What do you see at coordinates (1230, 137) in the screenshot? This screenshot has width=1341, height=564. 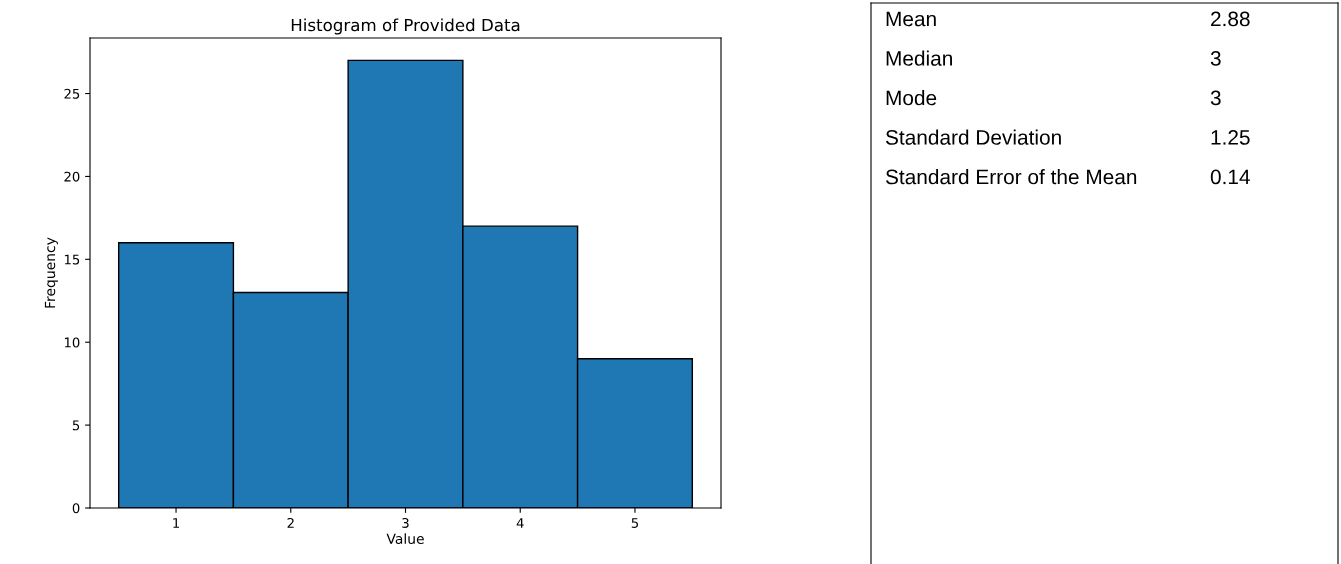 I see `text: 1.25` at bounding box center [1230, 137].